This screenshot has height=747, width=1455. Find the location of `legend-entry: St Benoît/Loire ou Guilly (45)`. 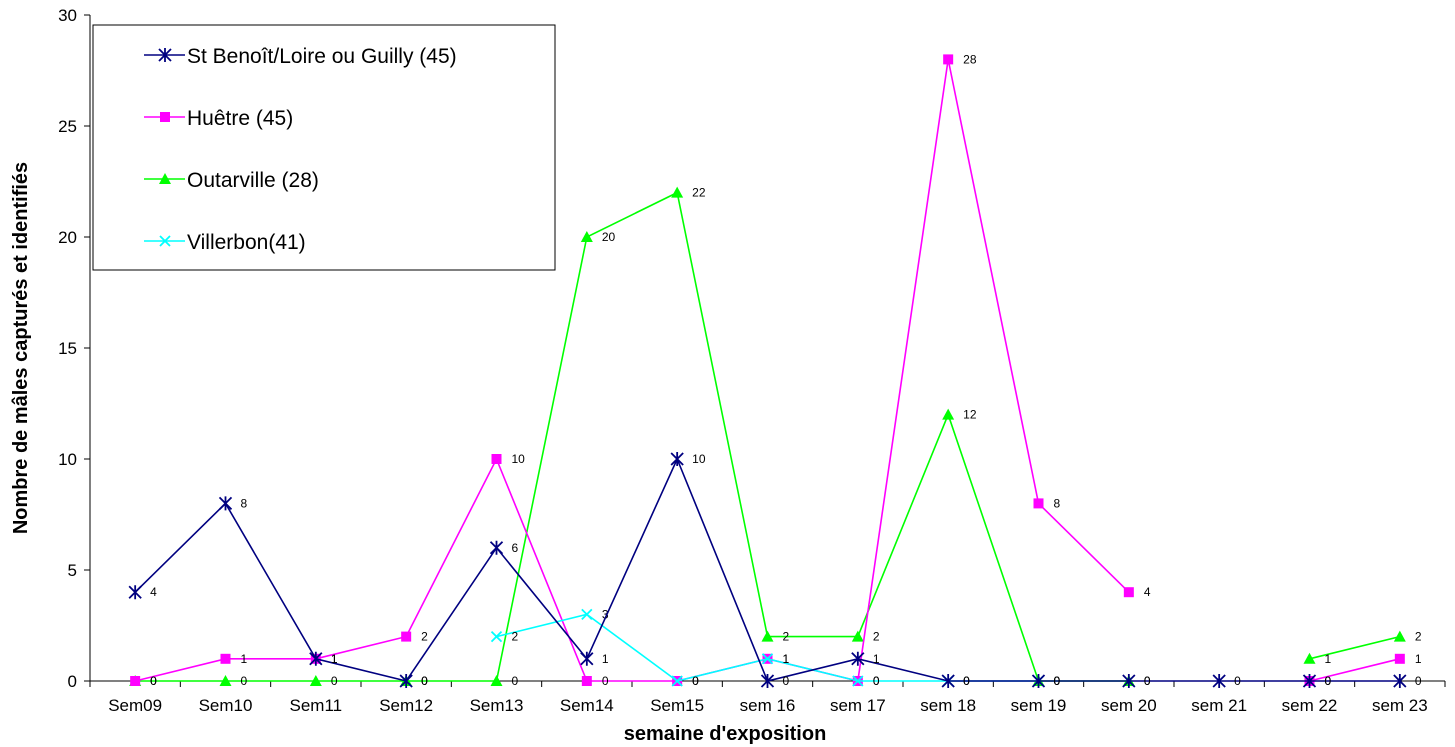

legend-entry: St Benoît/Loire ou Guilly (45) is located at coordinates (300, 56).